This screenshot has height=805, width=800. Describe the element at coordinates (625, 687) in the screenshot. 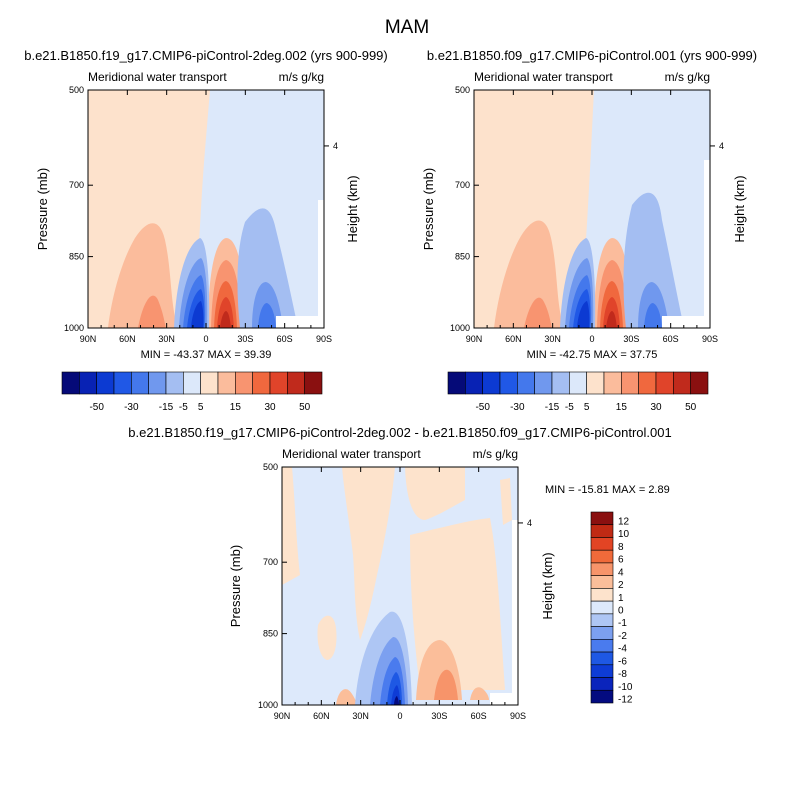

I see `panel-diff-colorbar-label: -10` at that location.